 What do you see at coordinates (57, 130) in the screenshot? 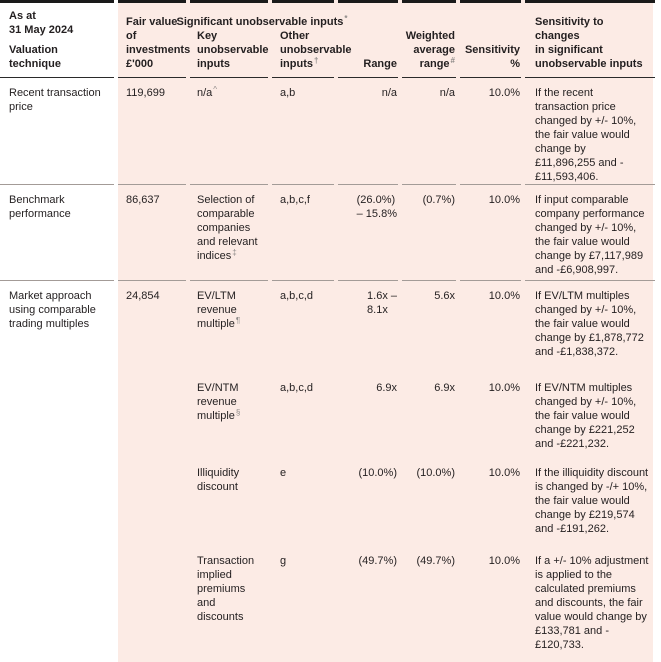
I see `valuation-technique-cell: Recent transaction price` at bounding box center [57, 130].